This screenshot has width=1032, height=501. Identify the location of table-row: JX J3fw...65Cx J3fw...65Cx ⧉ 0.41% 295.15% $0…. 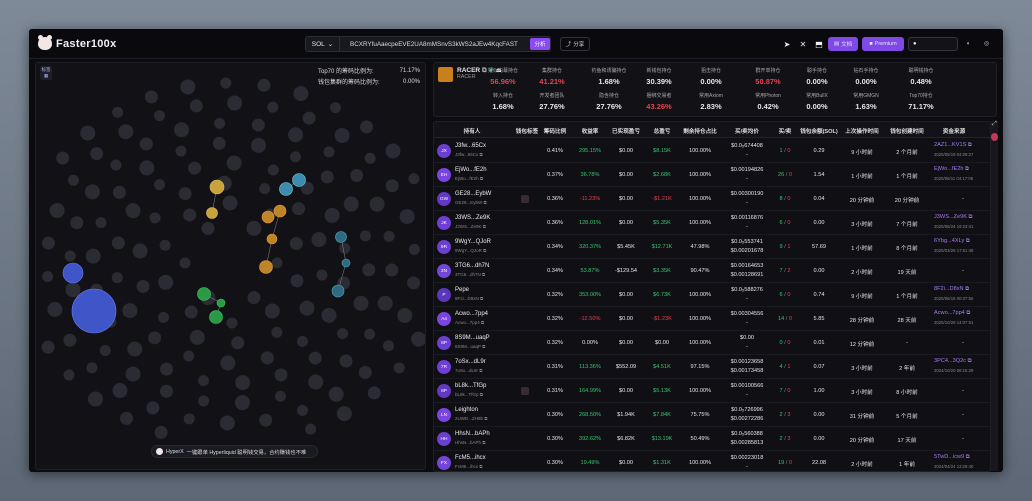
(712, 151).